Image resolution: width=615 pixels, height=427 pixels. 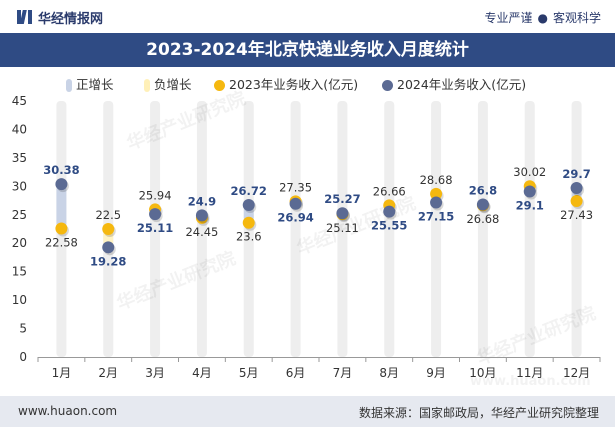 What do you see at coordinates (436, 180) in the screenshot?
I see `data-label-2023: 28.68` at bounding box center [436, 180].